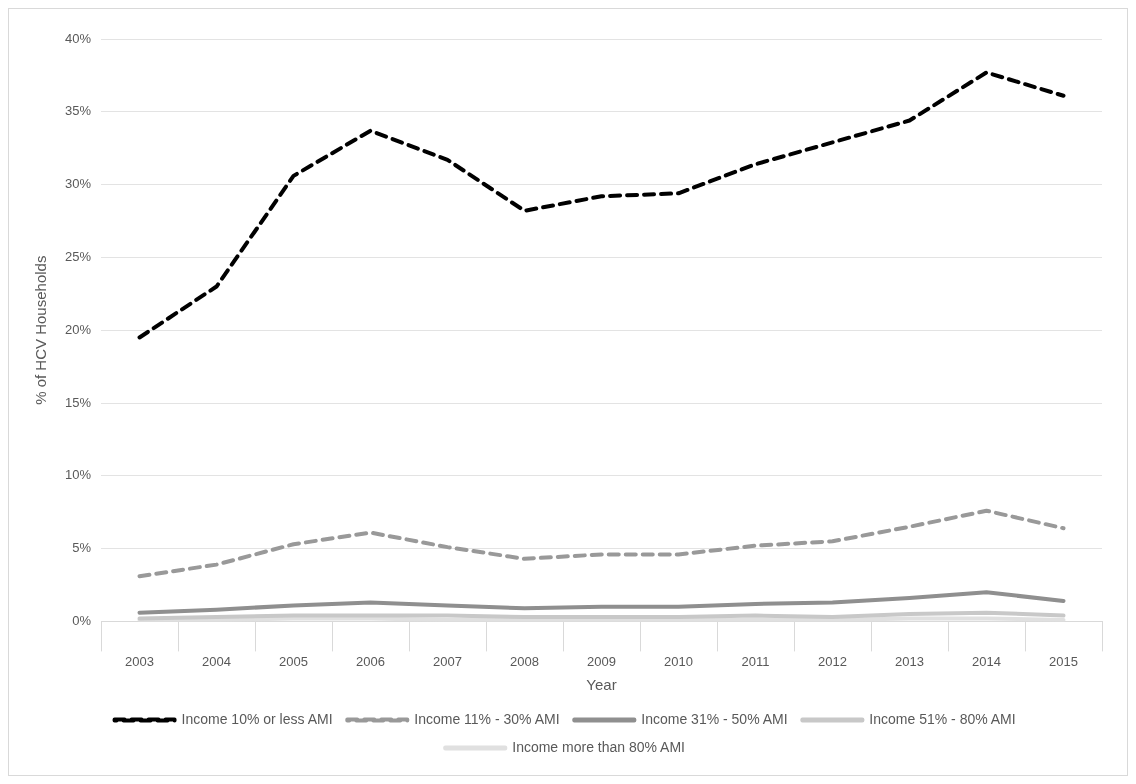  What do you see at coordinates (678, 661) in the screenshot?
I see `x-tick-label: 2010` at bounding box center [678, 661].